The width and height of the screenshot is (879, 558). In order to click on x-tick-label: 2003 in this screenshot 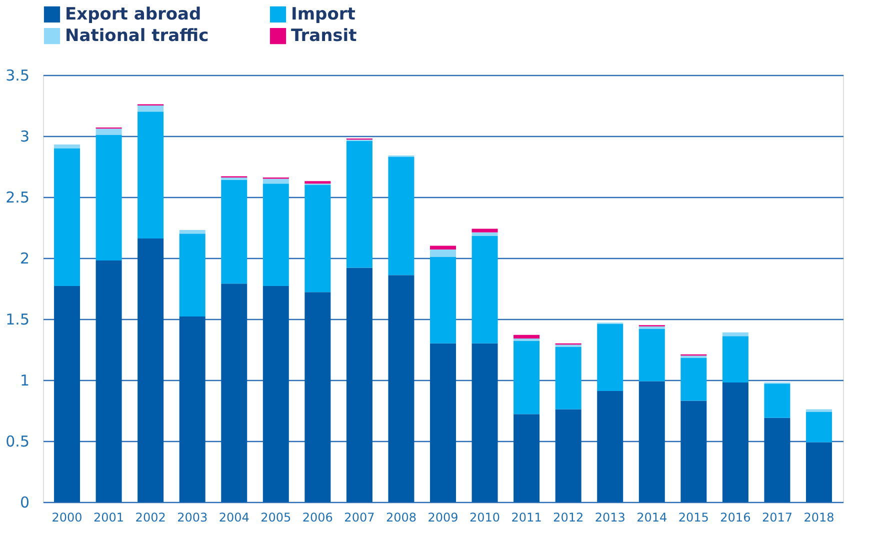, I will do `click(192, 517)`.